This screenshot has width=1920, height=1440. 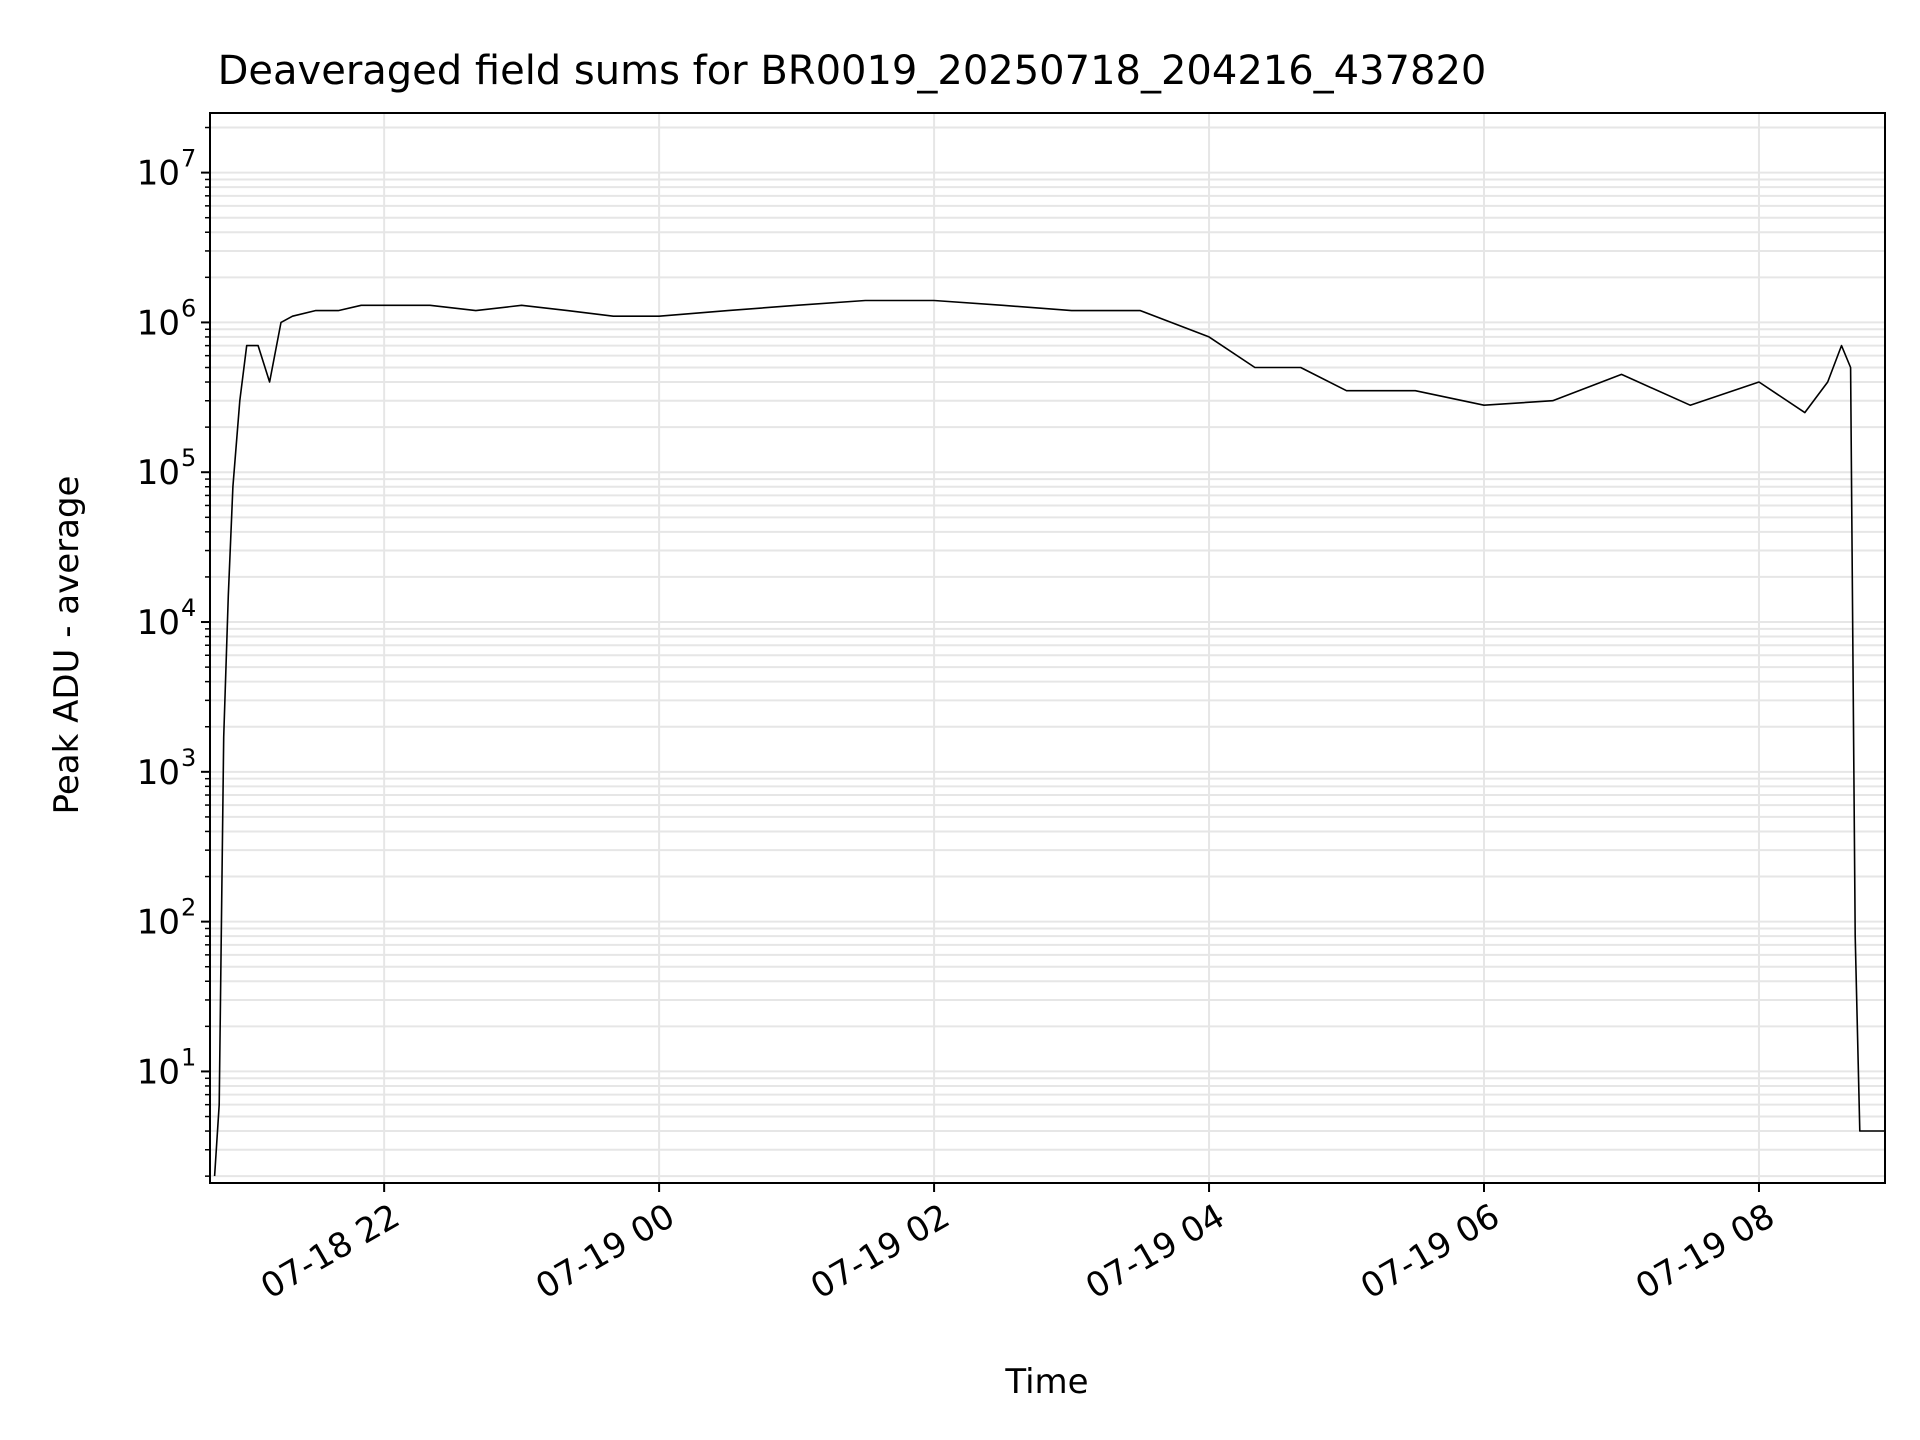 I want to click on y-axis-label: Peak ADU - average, so click(x=67, y=645).